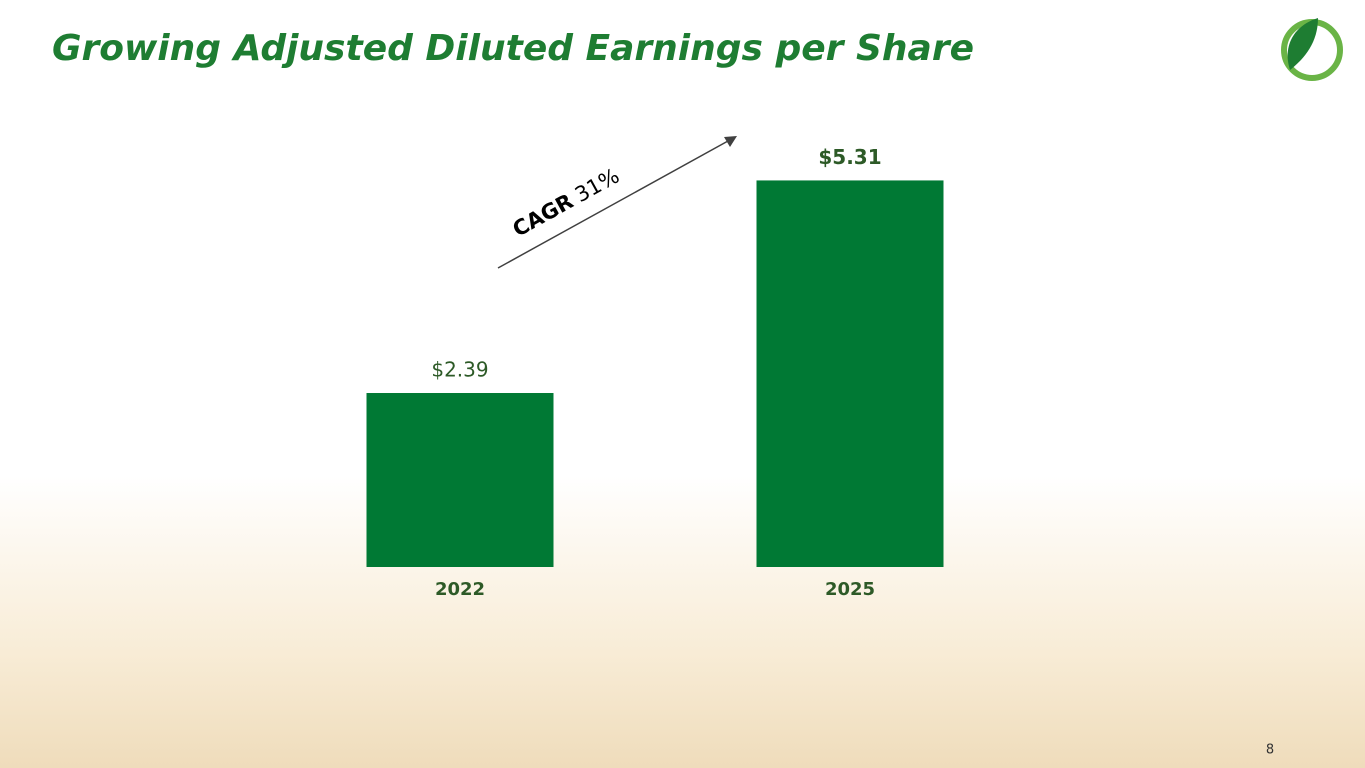 This screenshot has height=768, width=1365. Describe the element at coordinates (459, 370) in the screenshot. I see `value-label: $2.39` at that location.